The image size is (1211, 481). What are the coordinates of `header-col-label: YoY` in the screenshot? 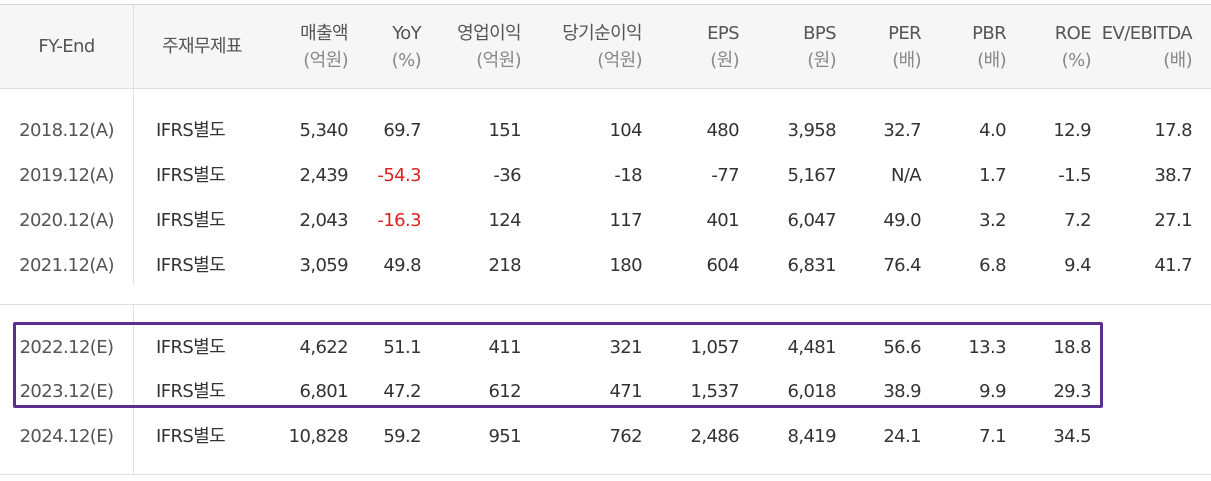 It's located at (406, 33).